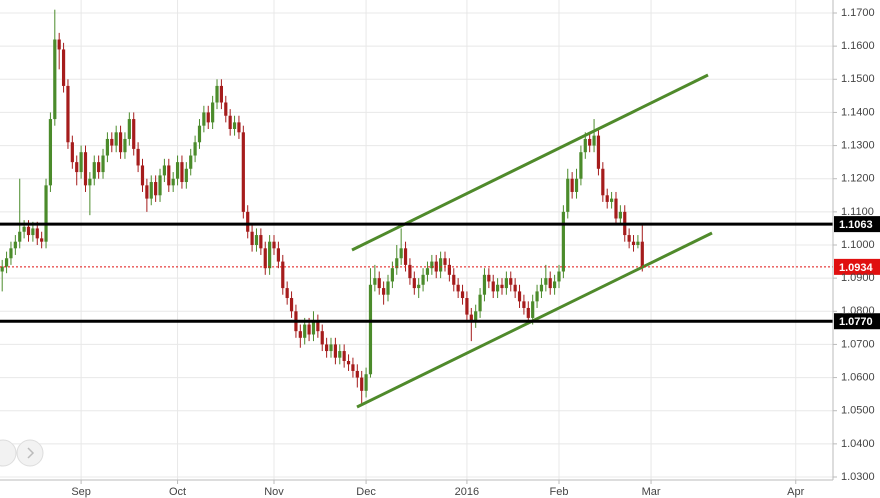 This screenshot has width=880, height=498. Describe the element at coordinates (858, 179) in the screenshot. I see `y-tick-label: 1.1200` at that location.